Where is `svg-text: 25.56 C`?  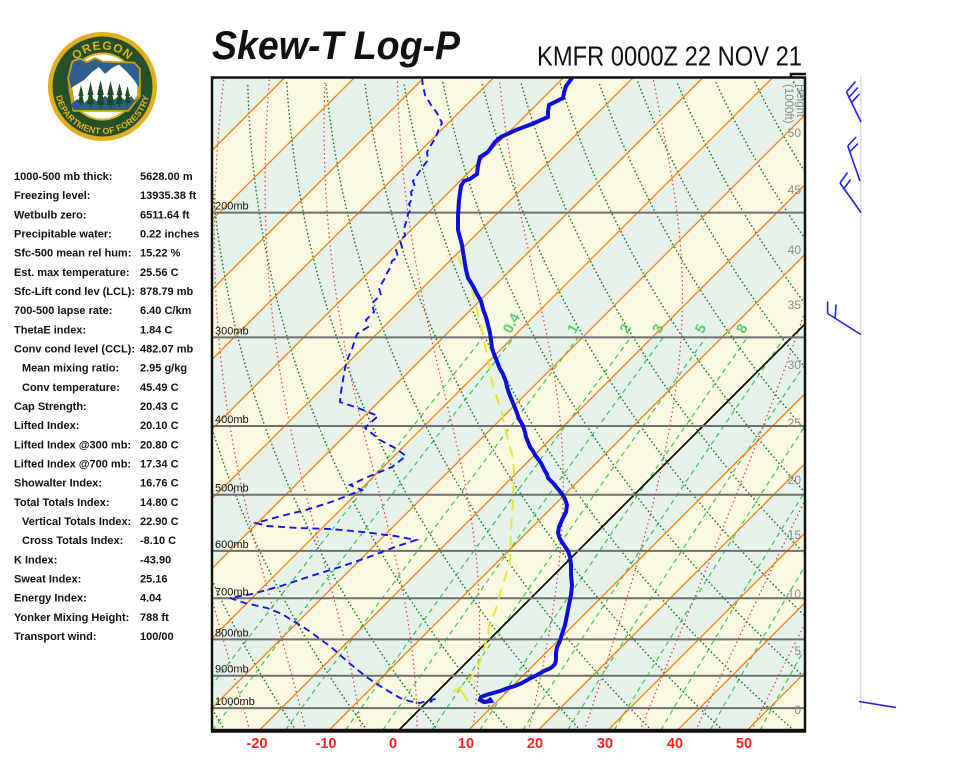
svg-text: 25.56 C is located at coordinates (159, 273).